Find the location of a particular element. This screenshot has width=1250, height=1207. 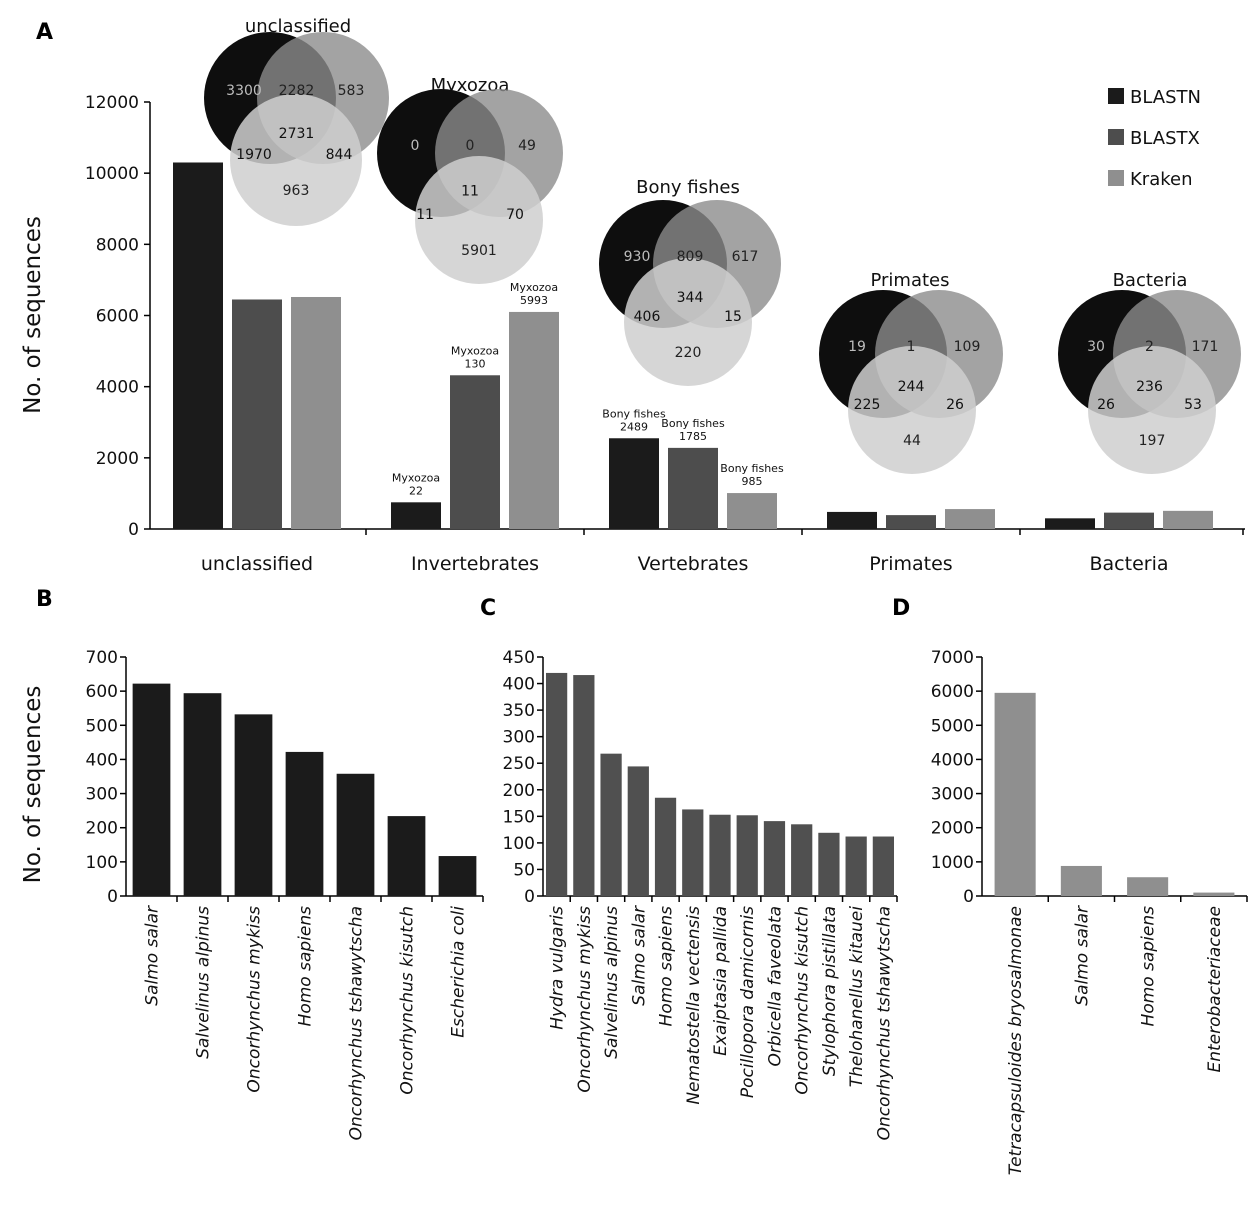

panel-a-bar-annotation: 22 is located at coordinates (416, 490).